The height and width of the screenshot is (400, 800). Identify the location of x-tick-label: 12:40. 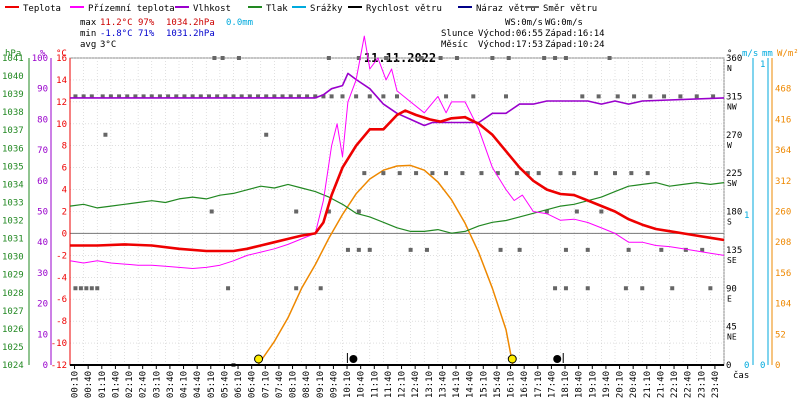
(416, 384).